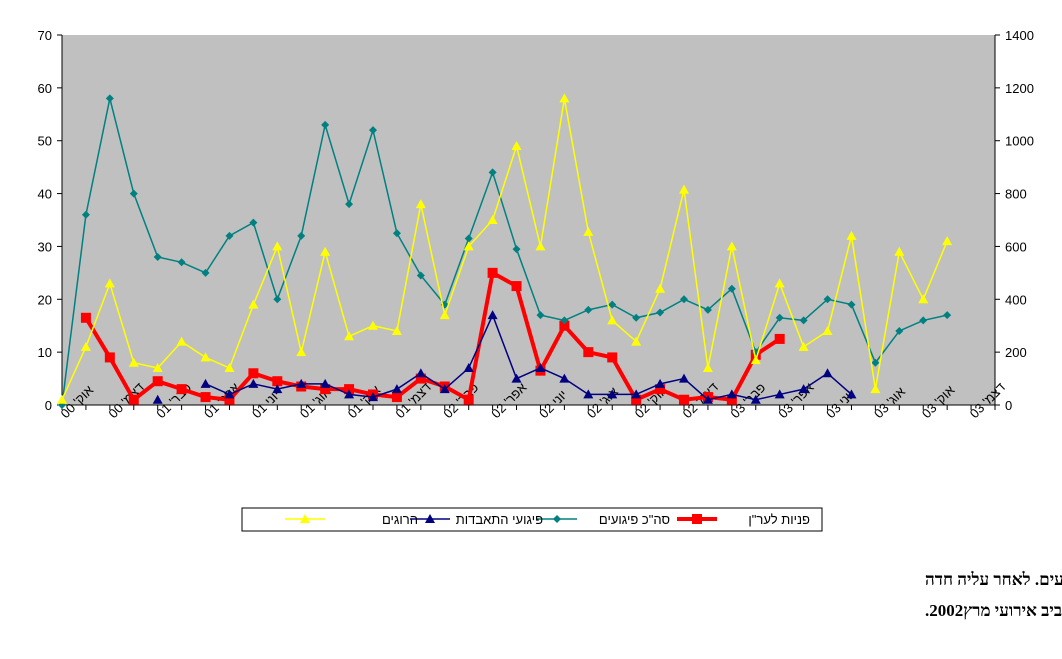 The image size is (1062, 659). Describe the element at coordinates (1016, 194) in the screenshot. I see `y2-tick-label: 800` at that location.